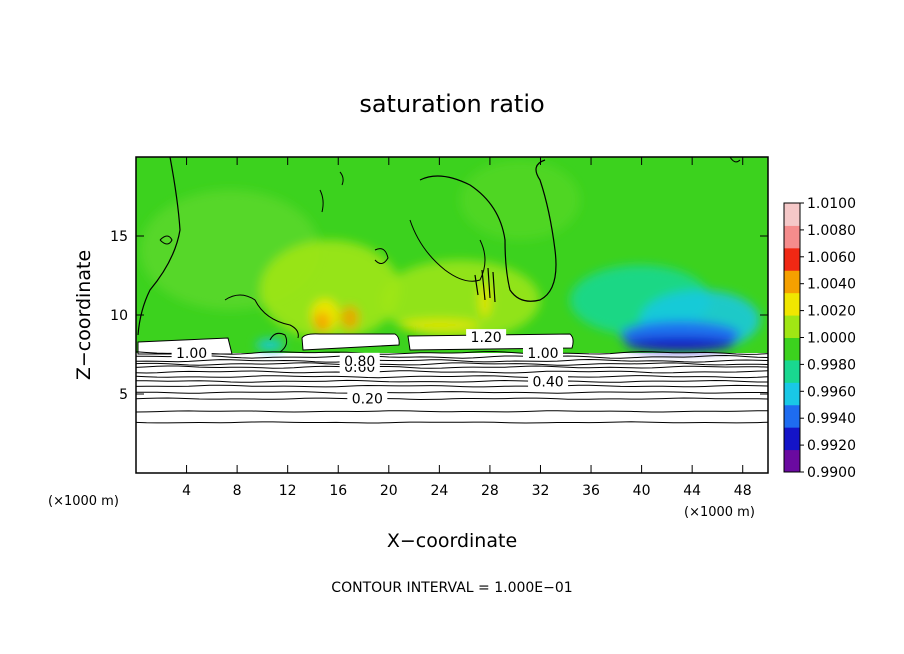  Describe the element at coordinates (186, 491) in the screenshot. I see `x-tick-label: 4` at that location.